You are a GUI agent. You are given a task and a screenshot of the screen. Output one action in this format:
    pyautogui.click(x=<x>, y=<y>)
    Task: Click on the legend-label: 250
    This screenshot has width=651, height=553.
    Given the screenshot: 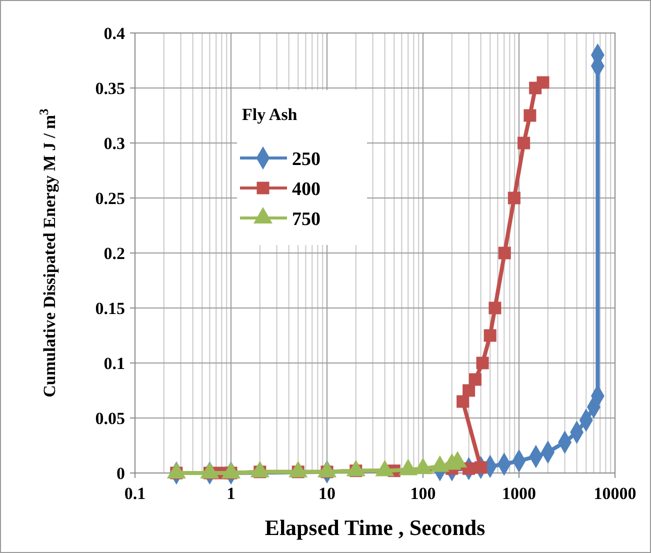 What is the action you would take?
    pyautogui.click(x=306, y=159)
    